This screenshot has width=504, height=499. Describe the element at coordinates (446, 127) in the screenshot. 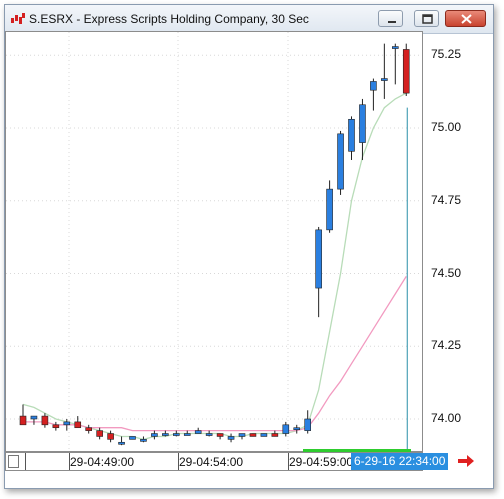

I see `price-tick-label: 75.00` at that location.